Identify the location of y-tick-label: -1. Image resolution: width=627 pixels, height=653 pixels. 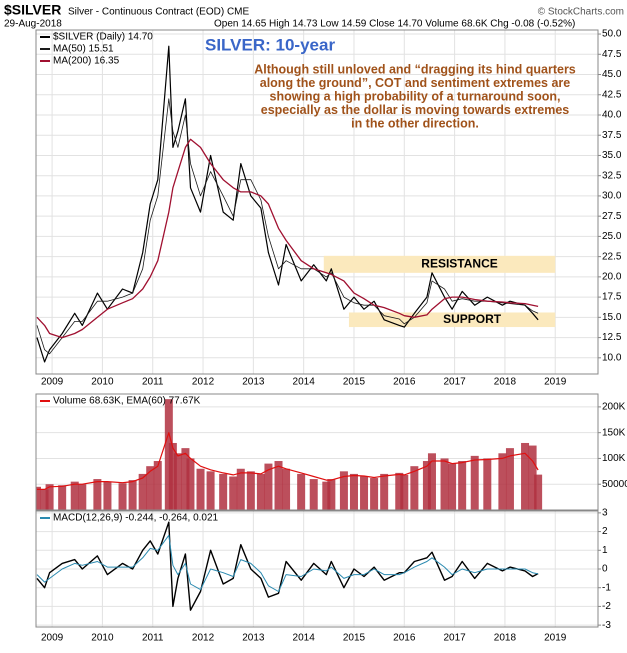
(606, 587).